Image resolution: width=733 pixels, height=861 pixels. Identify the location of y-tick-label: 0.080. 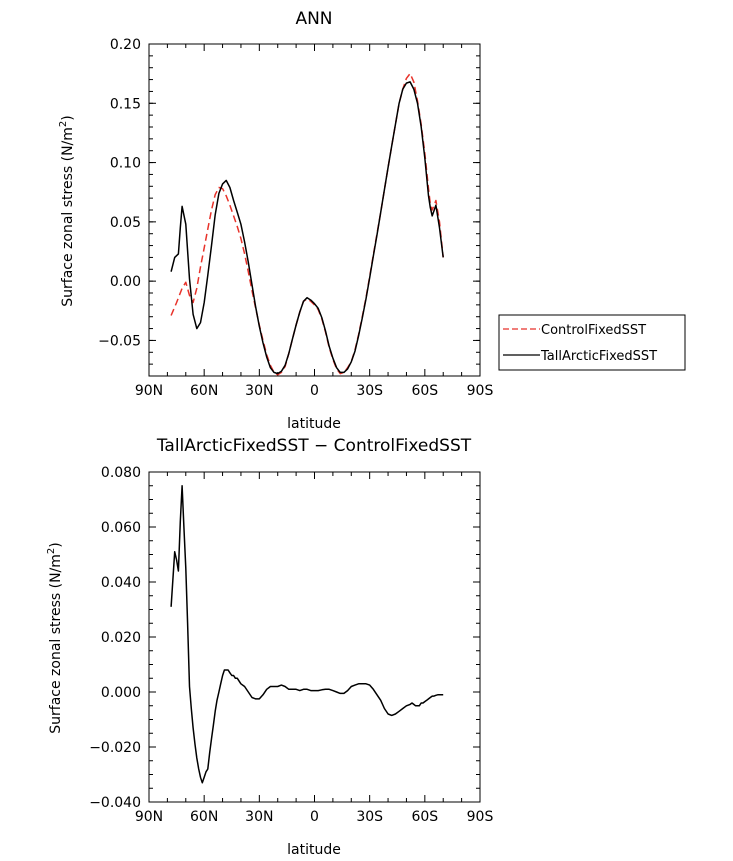
(121, 473).